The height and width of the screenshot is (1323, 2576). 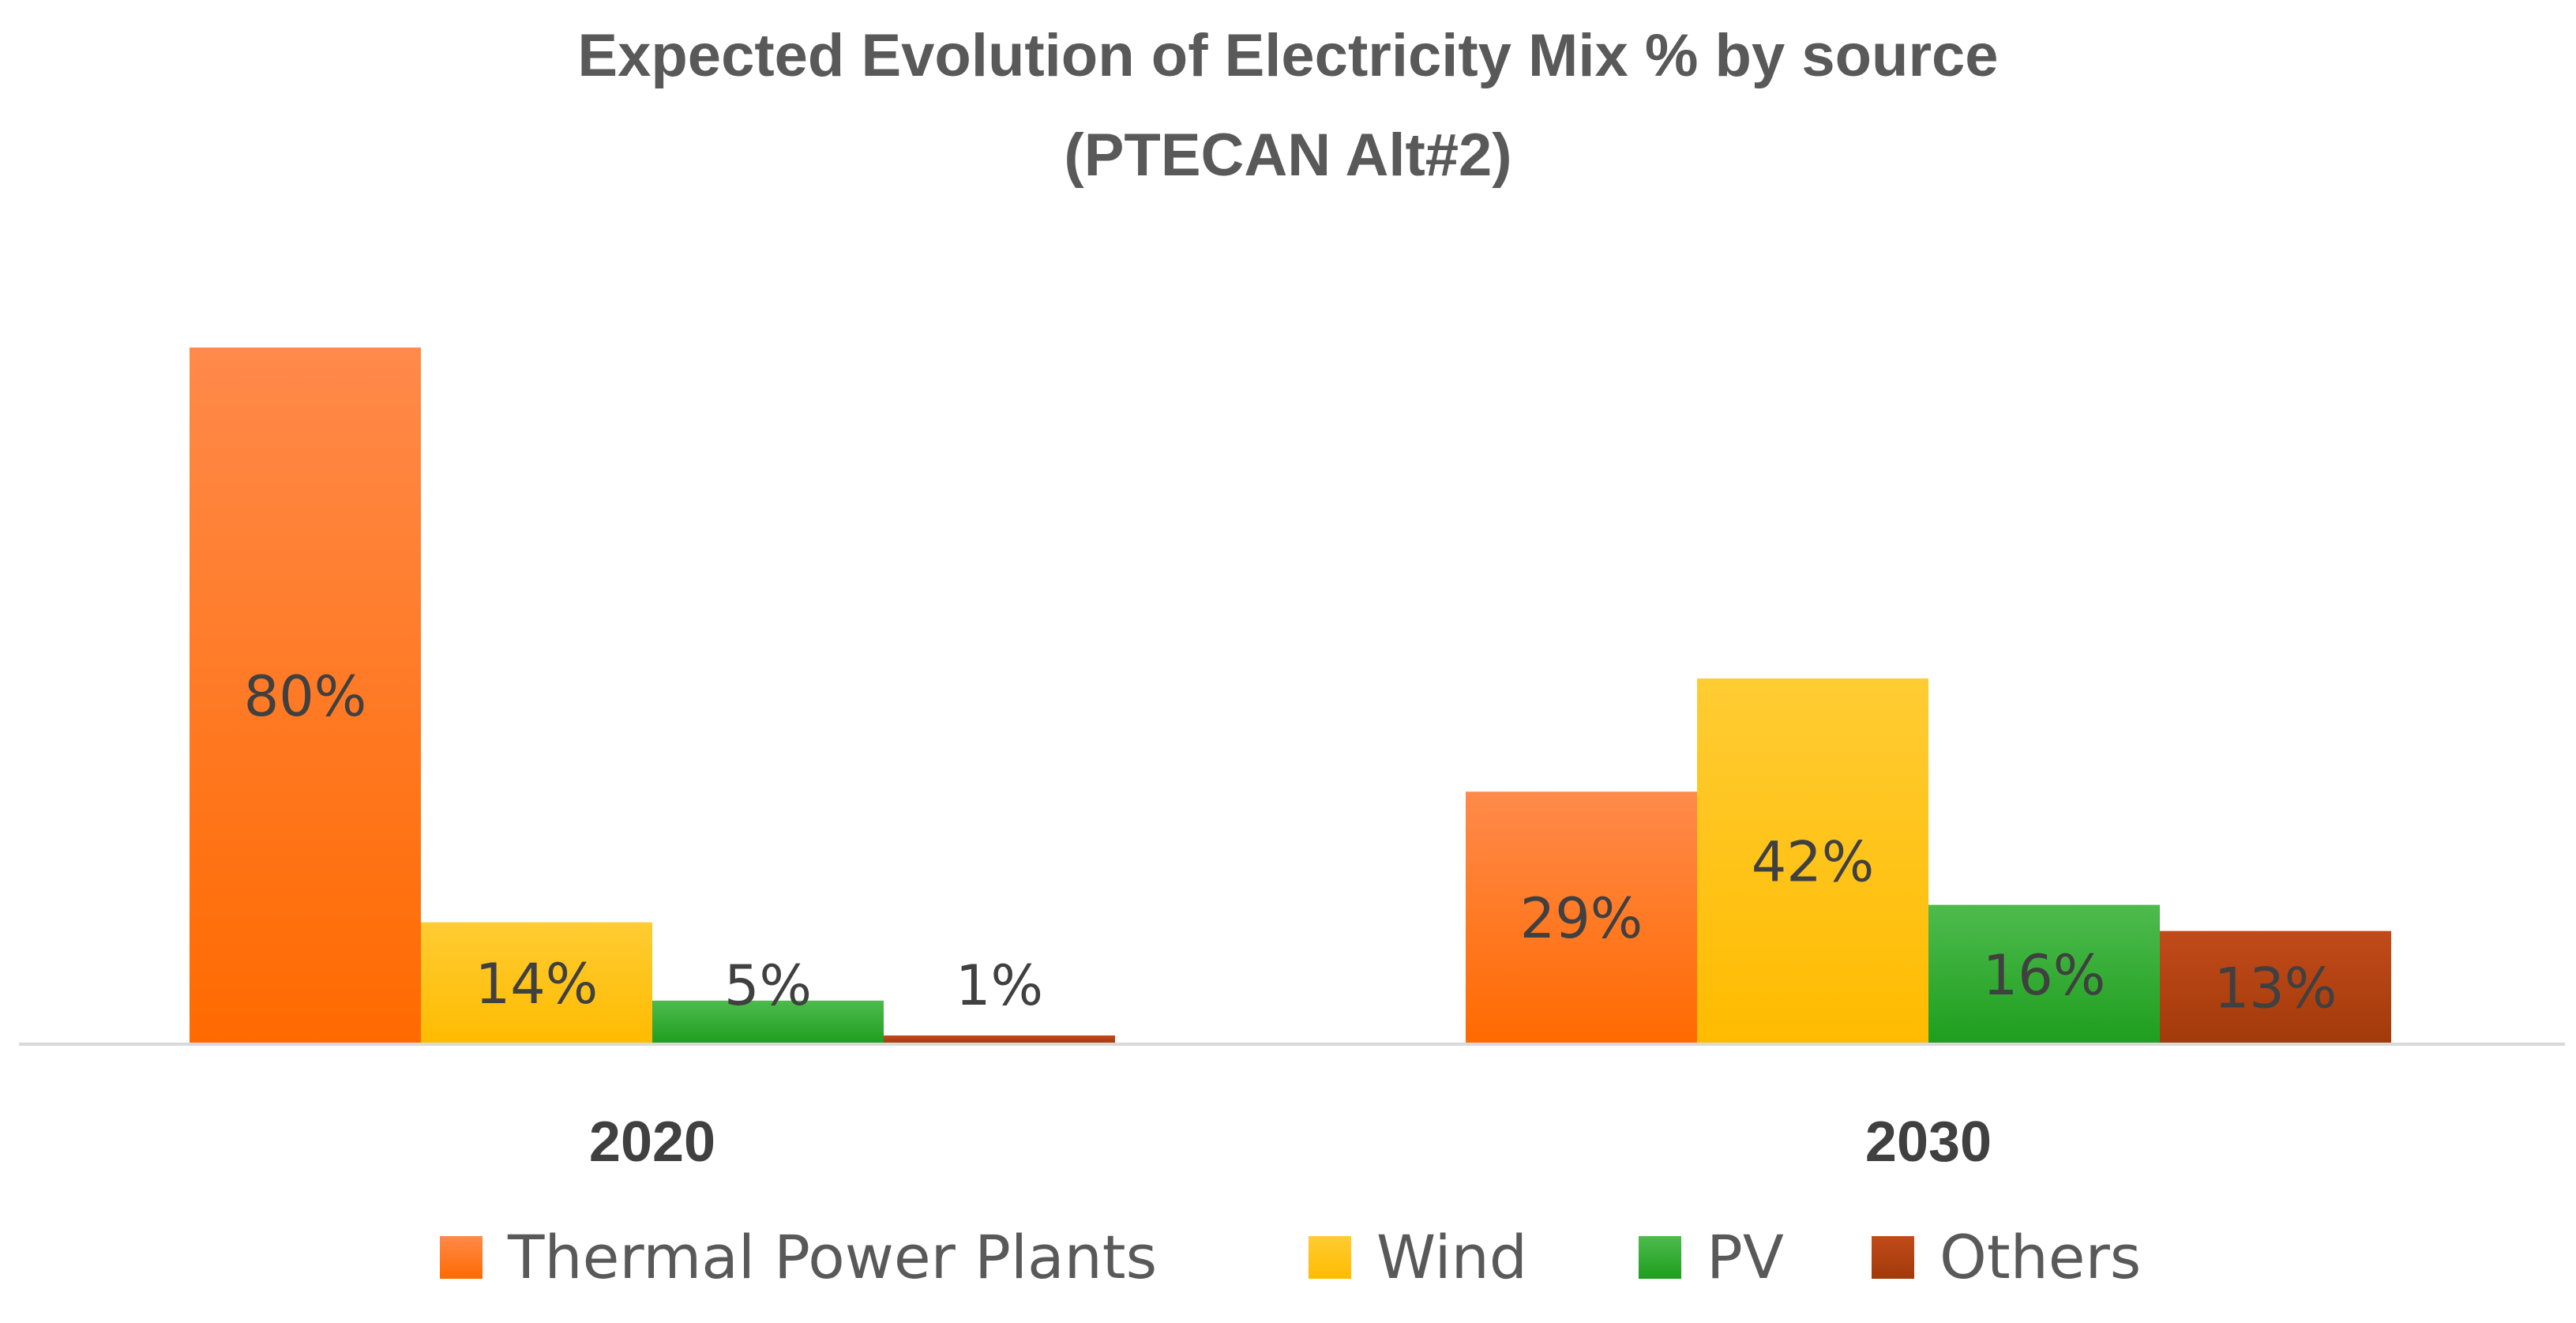 What do you see at coordinates (999, 1039) in the screenshot?
I see `bar-others-2020` at bounding box center [999, 1039].